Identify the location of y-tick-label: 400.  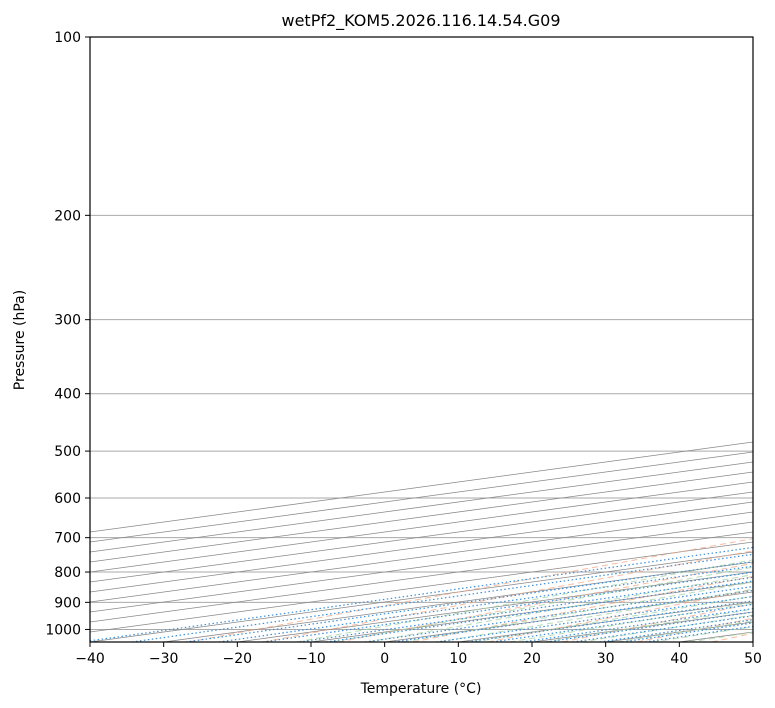
(67, 395).